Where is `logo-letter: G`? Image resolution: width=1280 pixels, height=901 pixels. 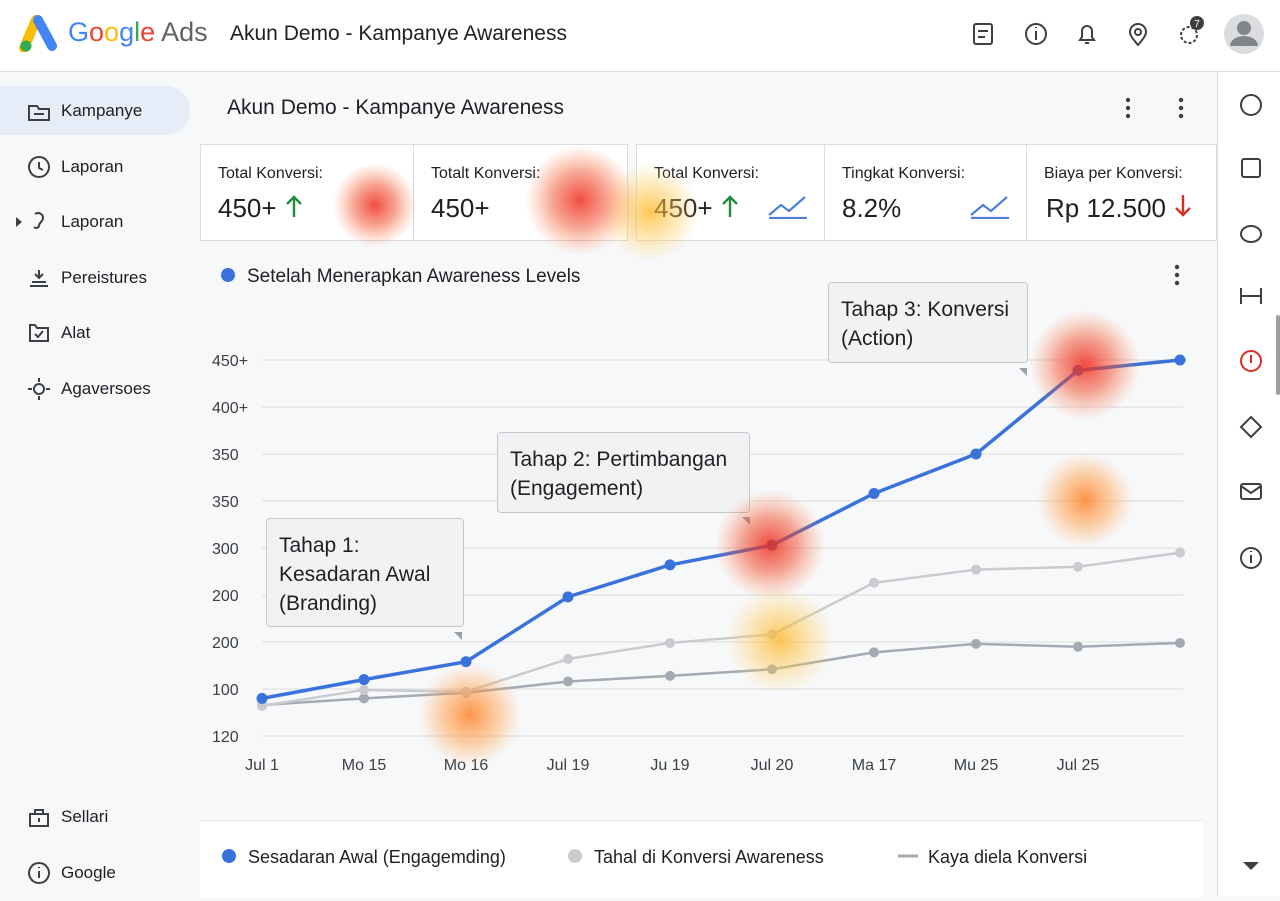 logo-letter: G is located at coordinates (79, 32).